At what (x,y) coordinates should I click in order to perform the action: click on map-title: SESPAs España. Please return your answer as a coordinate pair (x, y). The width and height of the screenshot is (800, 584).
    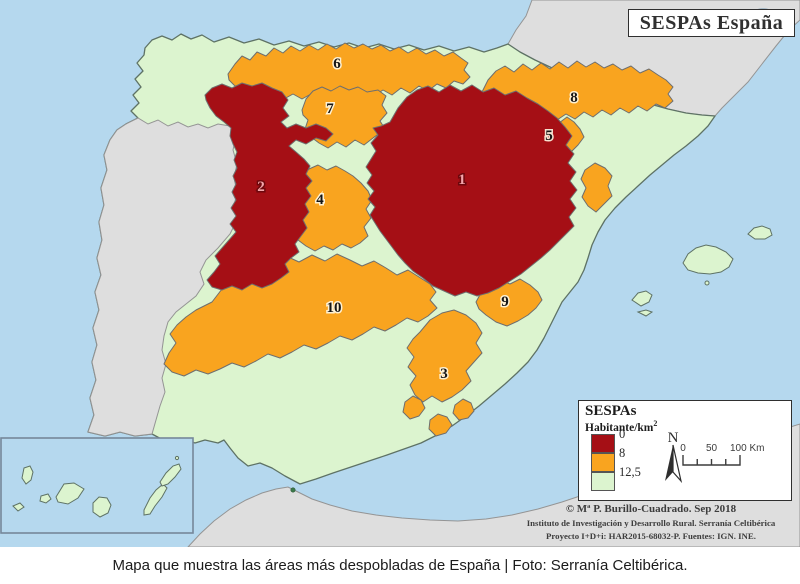
    Looking at the image, I should click on (711, 22).